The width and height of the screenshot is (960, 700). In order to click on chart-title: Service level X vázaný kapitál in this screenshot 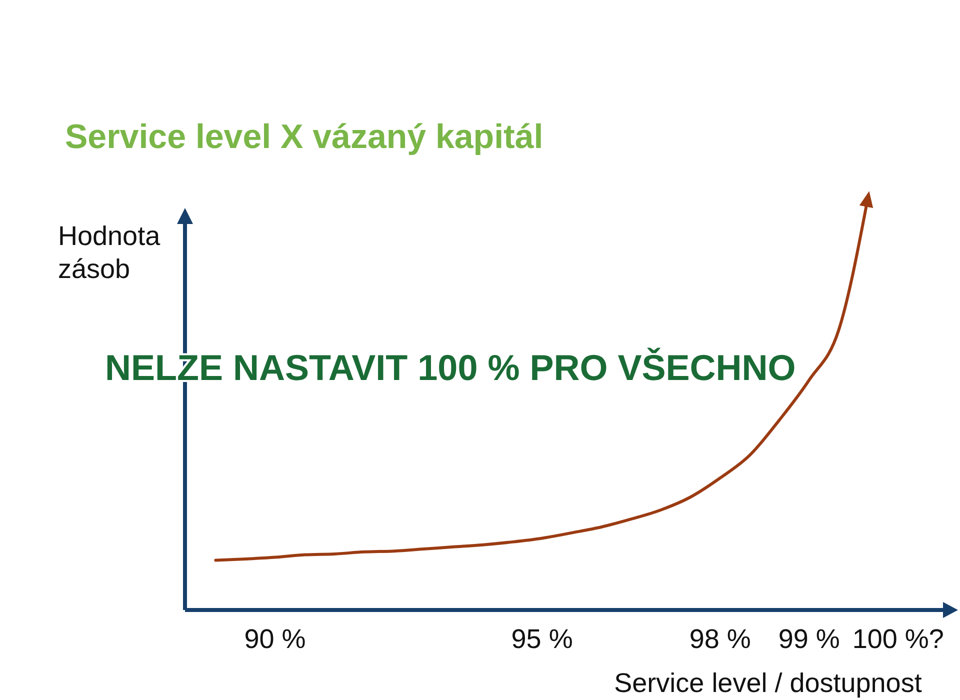, I will do `click(304, 137)`.